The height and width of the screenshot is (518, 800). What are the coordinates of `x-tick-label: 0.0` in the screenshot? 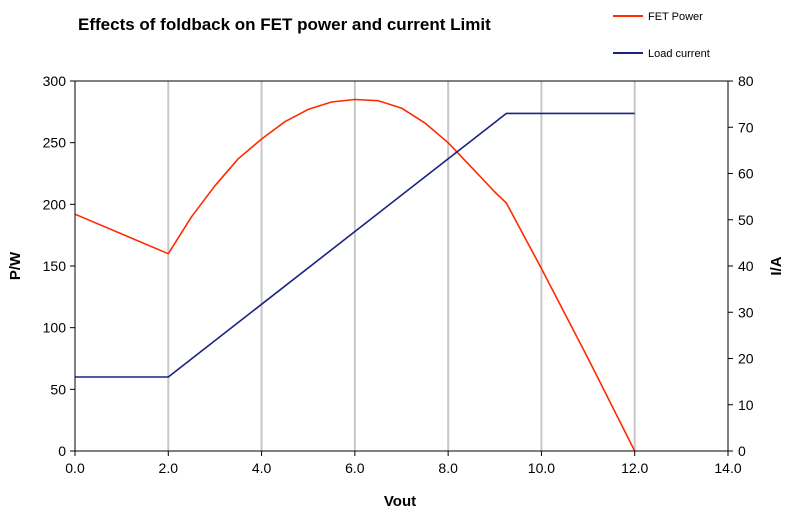 It's located at (75, 468).